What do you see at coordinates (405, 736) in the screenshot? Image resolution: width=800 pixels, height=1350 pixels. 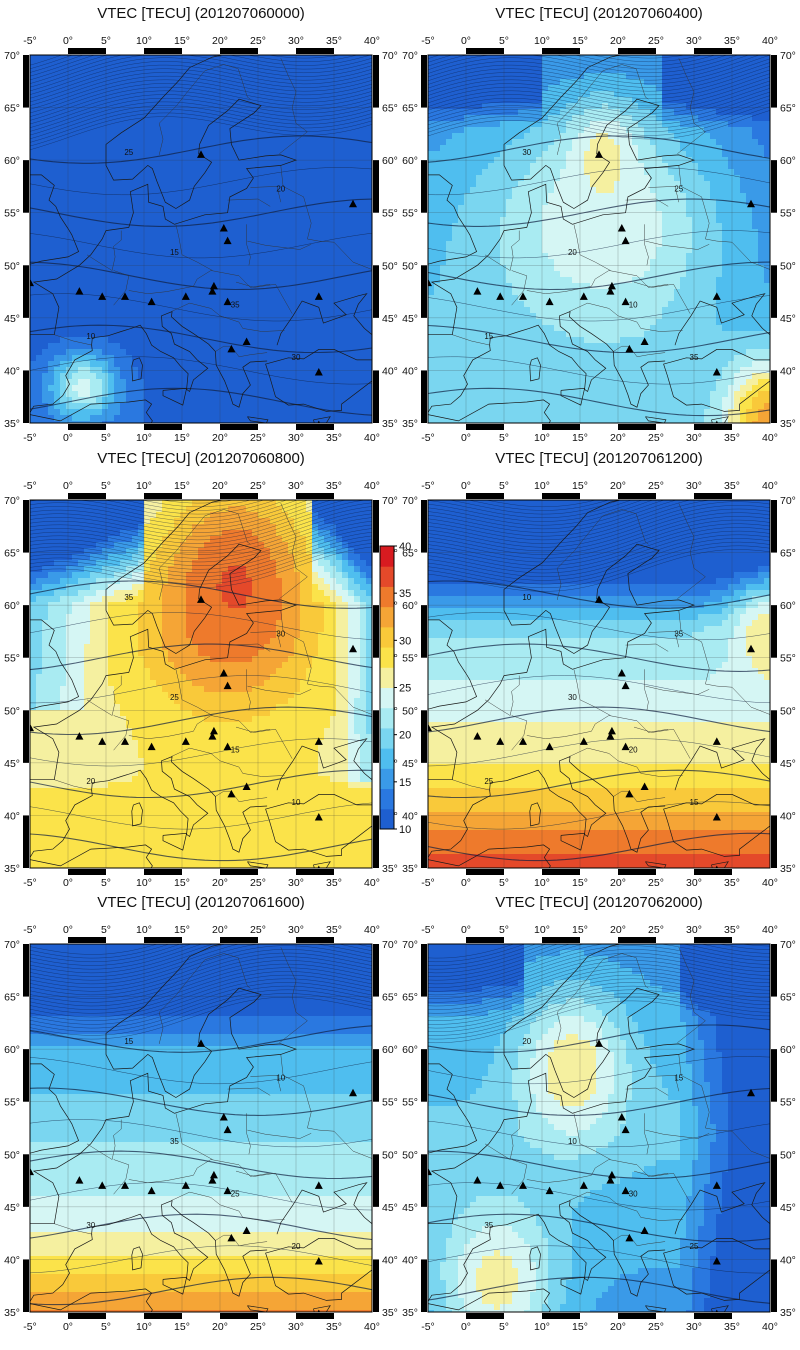 I see `colorbar-tick-label: 20` at bounding box center [405, 736].